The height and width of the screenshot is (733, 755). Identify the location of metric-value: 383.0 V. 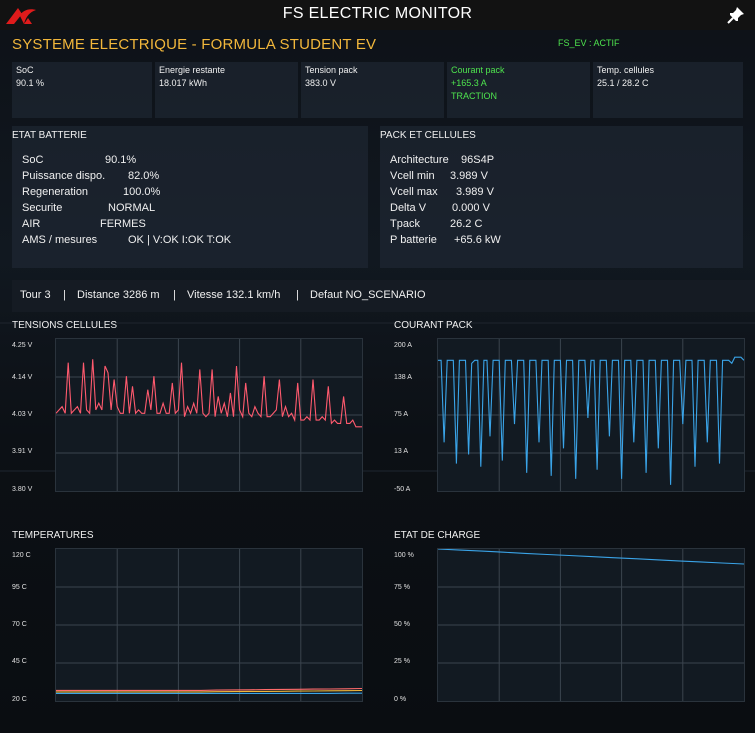
(321, 83).